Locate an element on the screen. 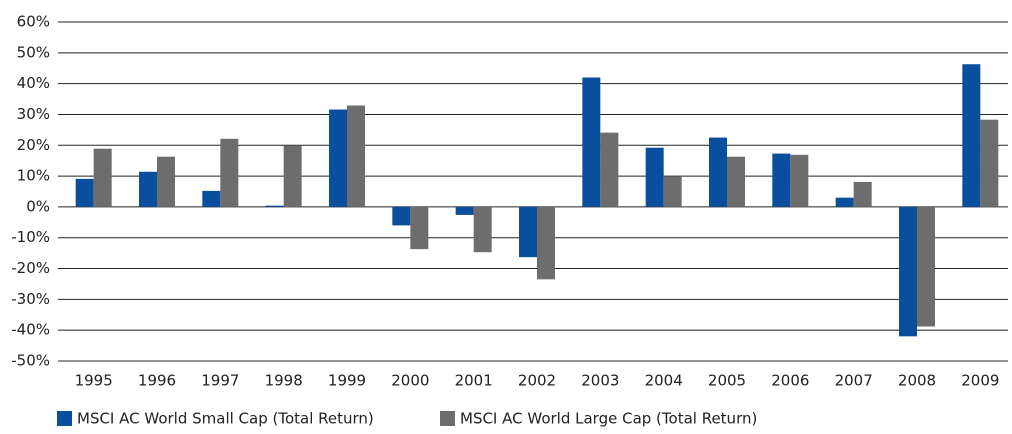  x-tick-label: 1999 is located at coordinates (347, 381).